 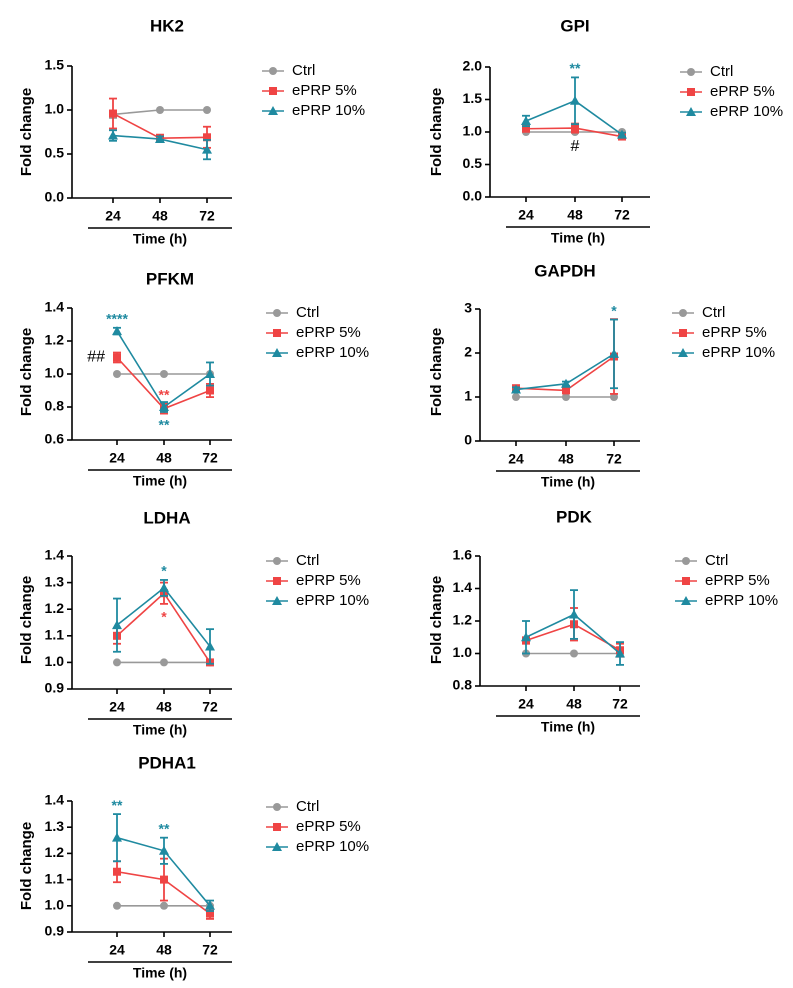 What do you see at coordinates (574, 25) in the screenshot?
I see `chart-title: GPI` at bounding box center [574, 25].